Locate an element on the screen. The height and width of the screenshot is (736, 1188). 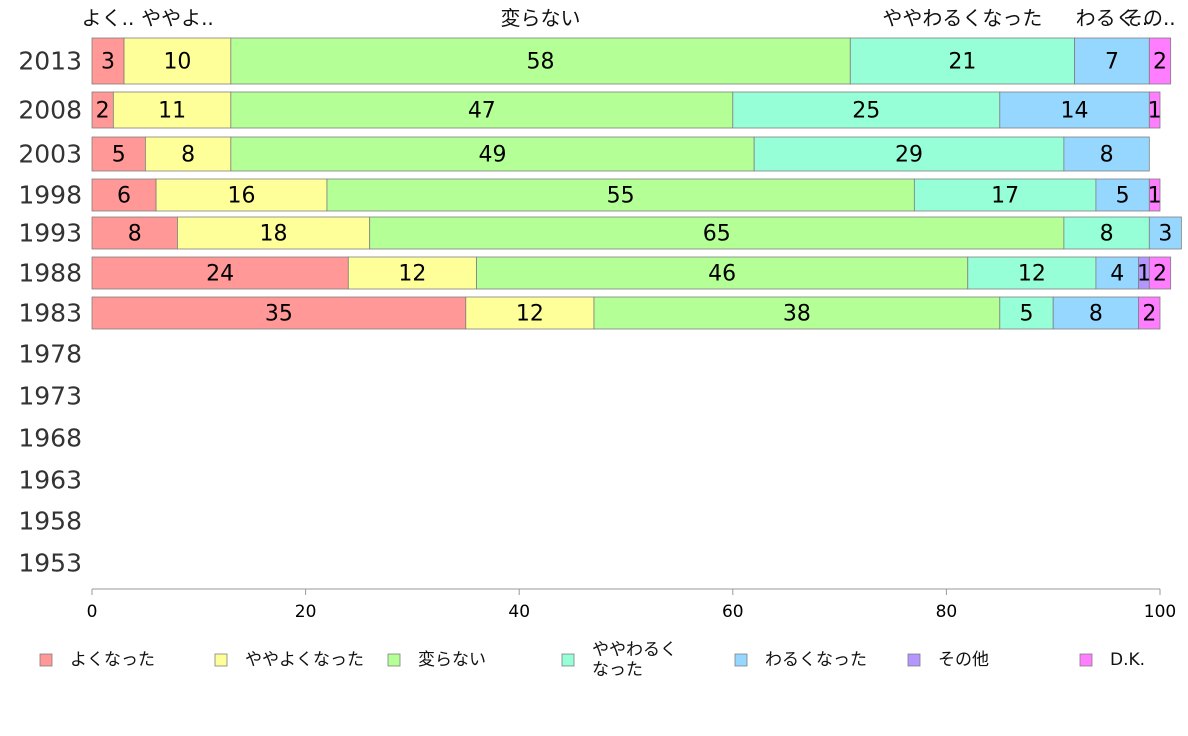
bar-value-label: 17 is located at coordinates (1005, 196).